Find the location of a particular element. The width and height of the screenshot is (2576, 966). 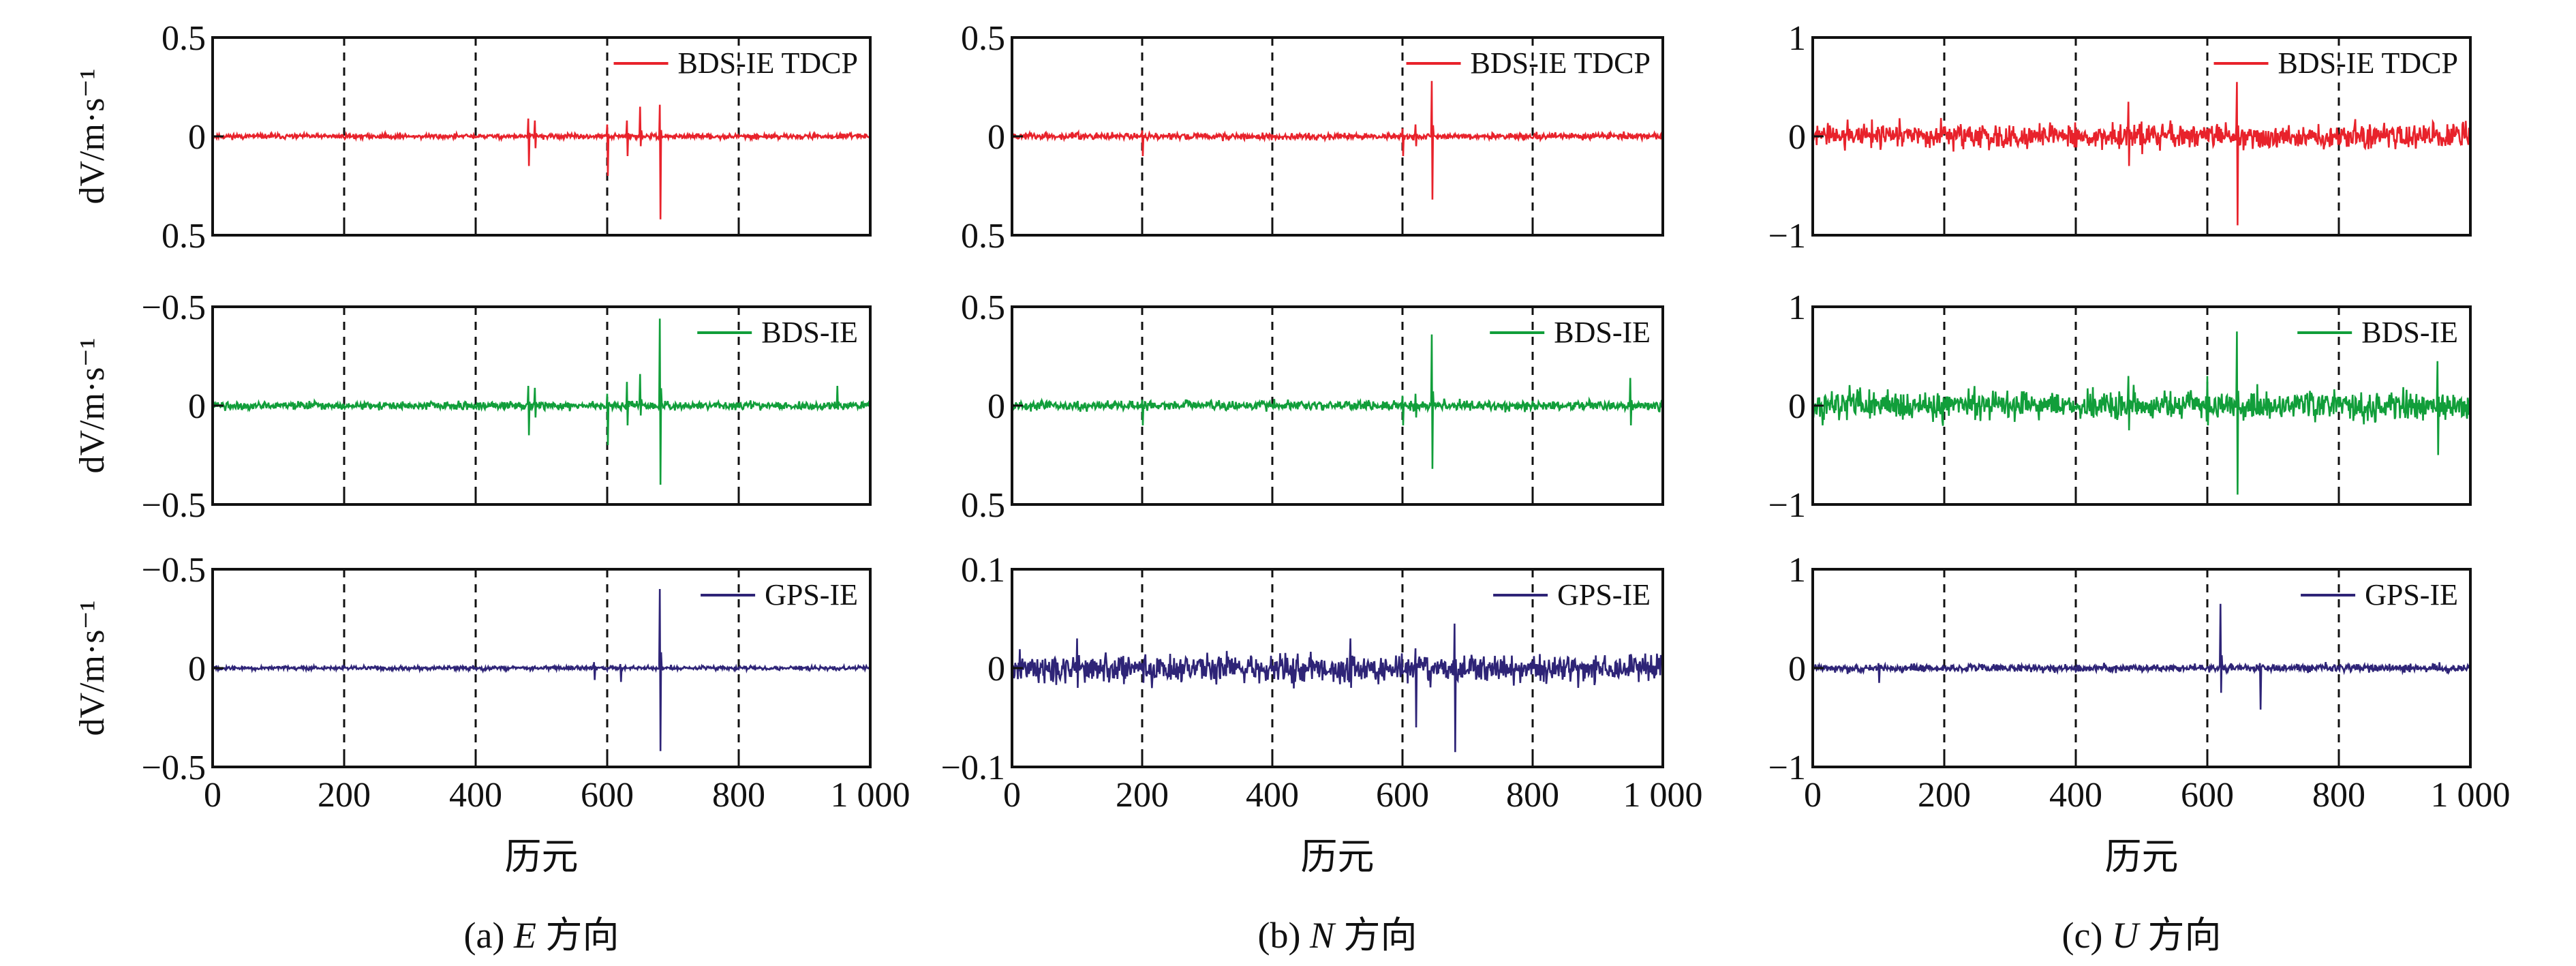

panel-col2-row1: 1 0 −1 BDS-IE is located at coordinates (2120, 406).